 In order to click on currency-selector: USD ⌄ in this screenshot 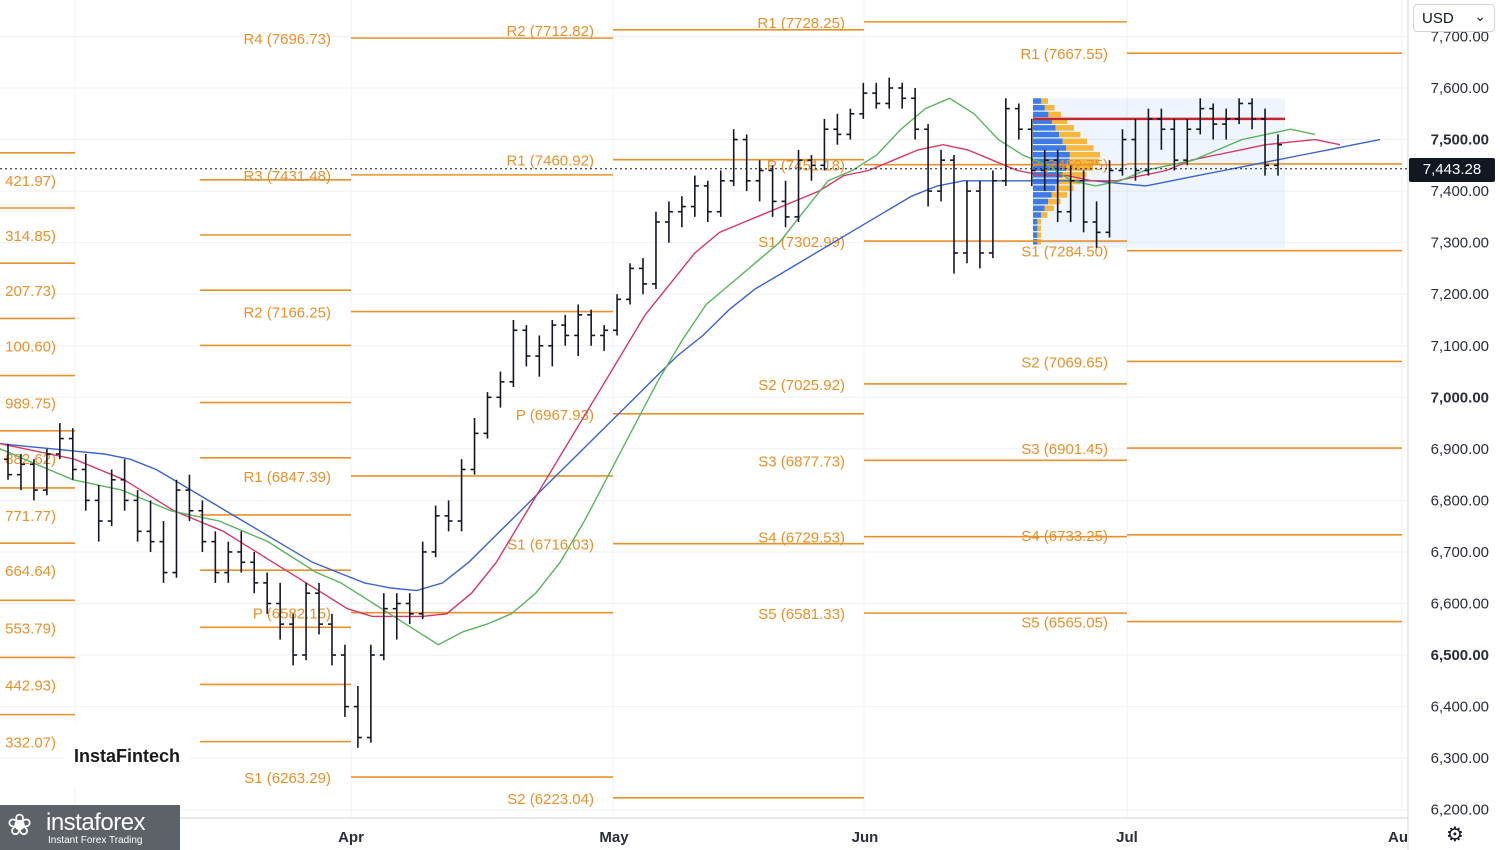, I will do `click(1454, 18)`.